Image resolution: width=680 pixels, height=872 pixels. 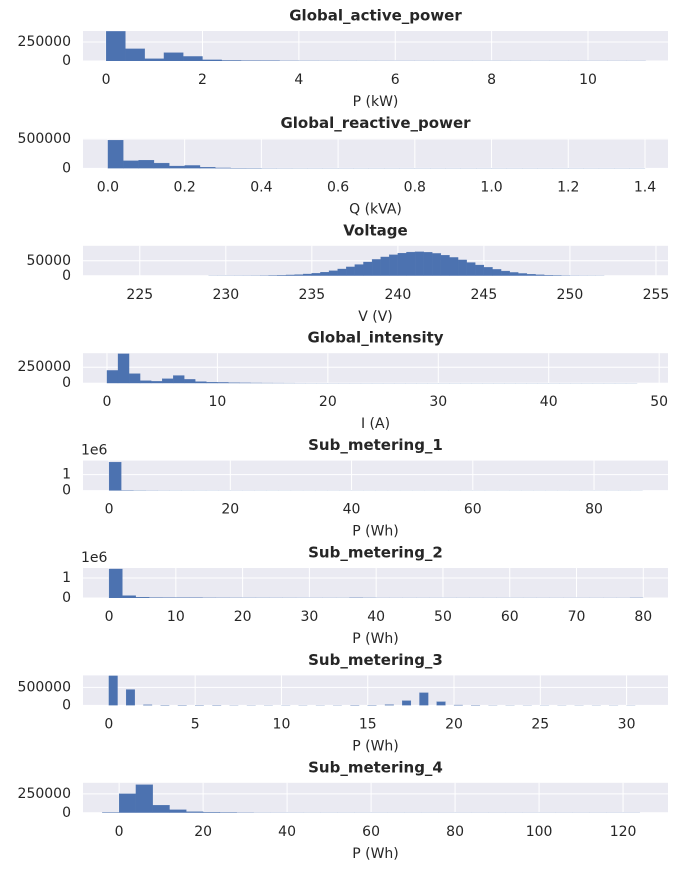 I want to click on subplot-title: Voltage, so click(x=375, y=230).